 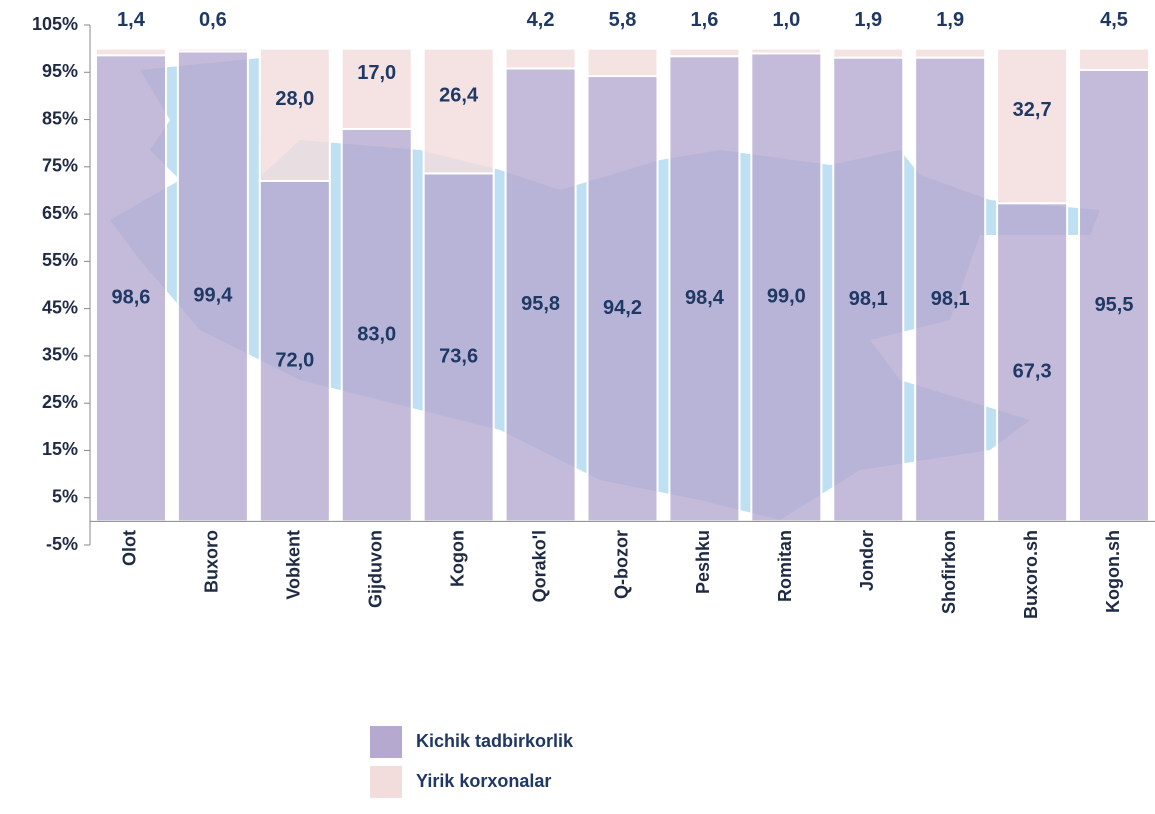 I want to click on x-tick-label: Gijduvon, so click(x=375, y=569).